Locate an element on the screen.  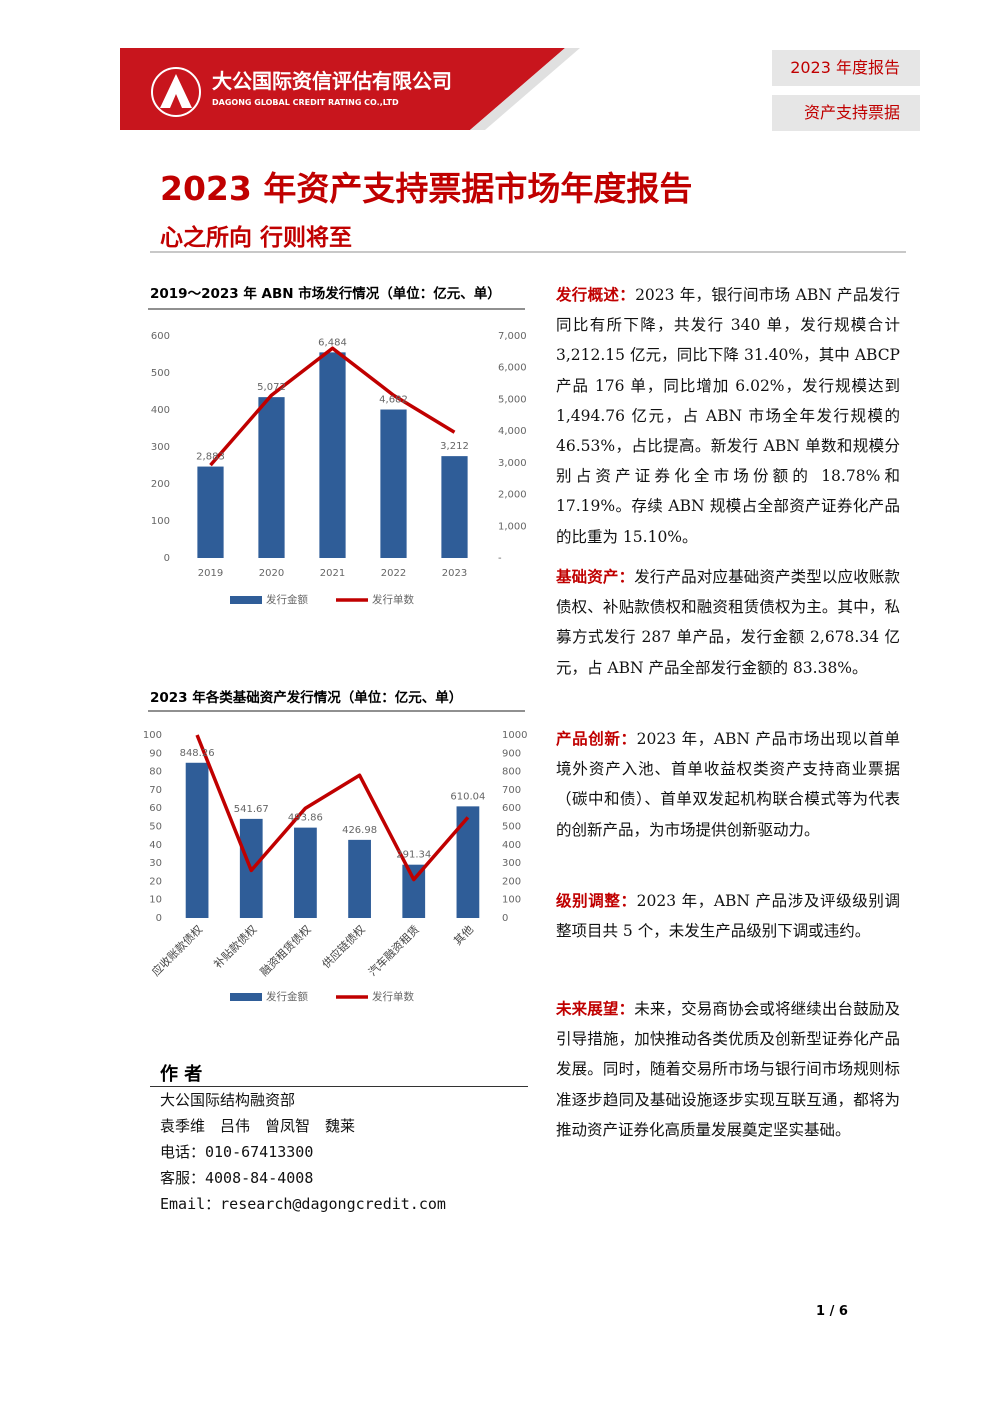
para-label: 产品创新： is located at coordinates (596, 738).